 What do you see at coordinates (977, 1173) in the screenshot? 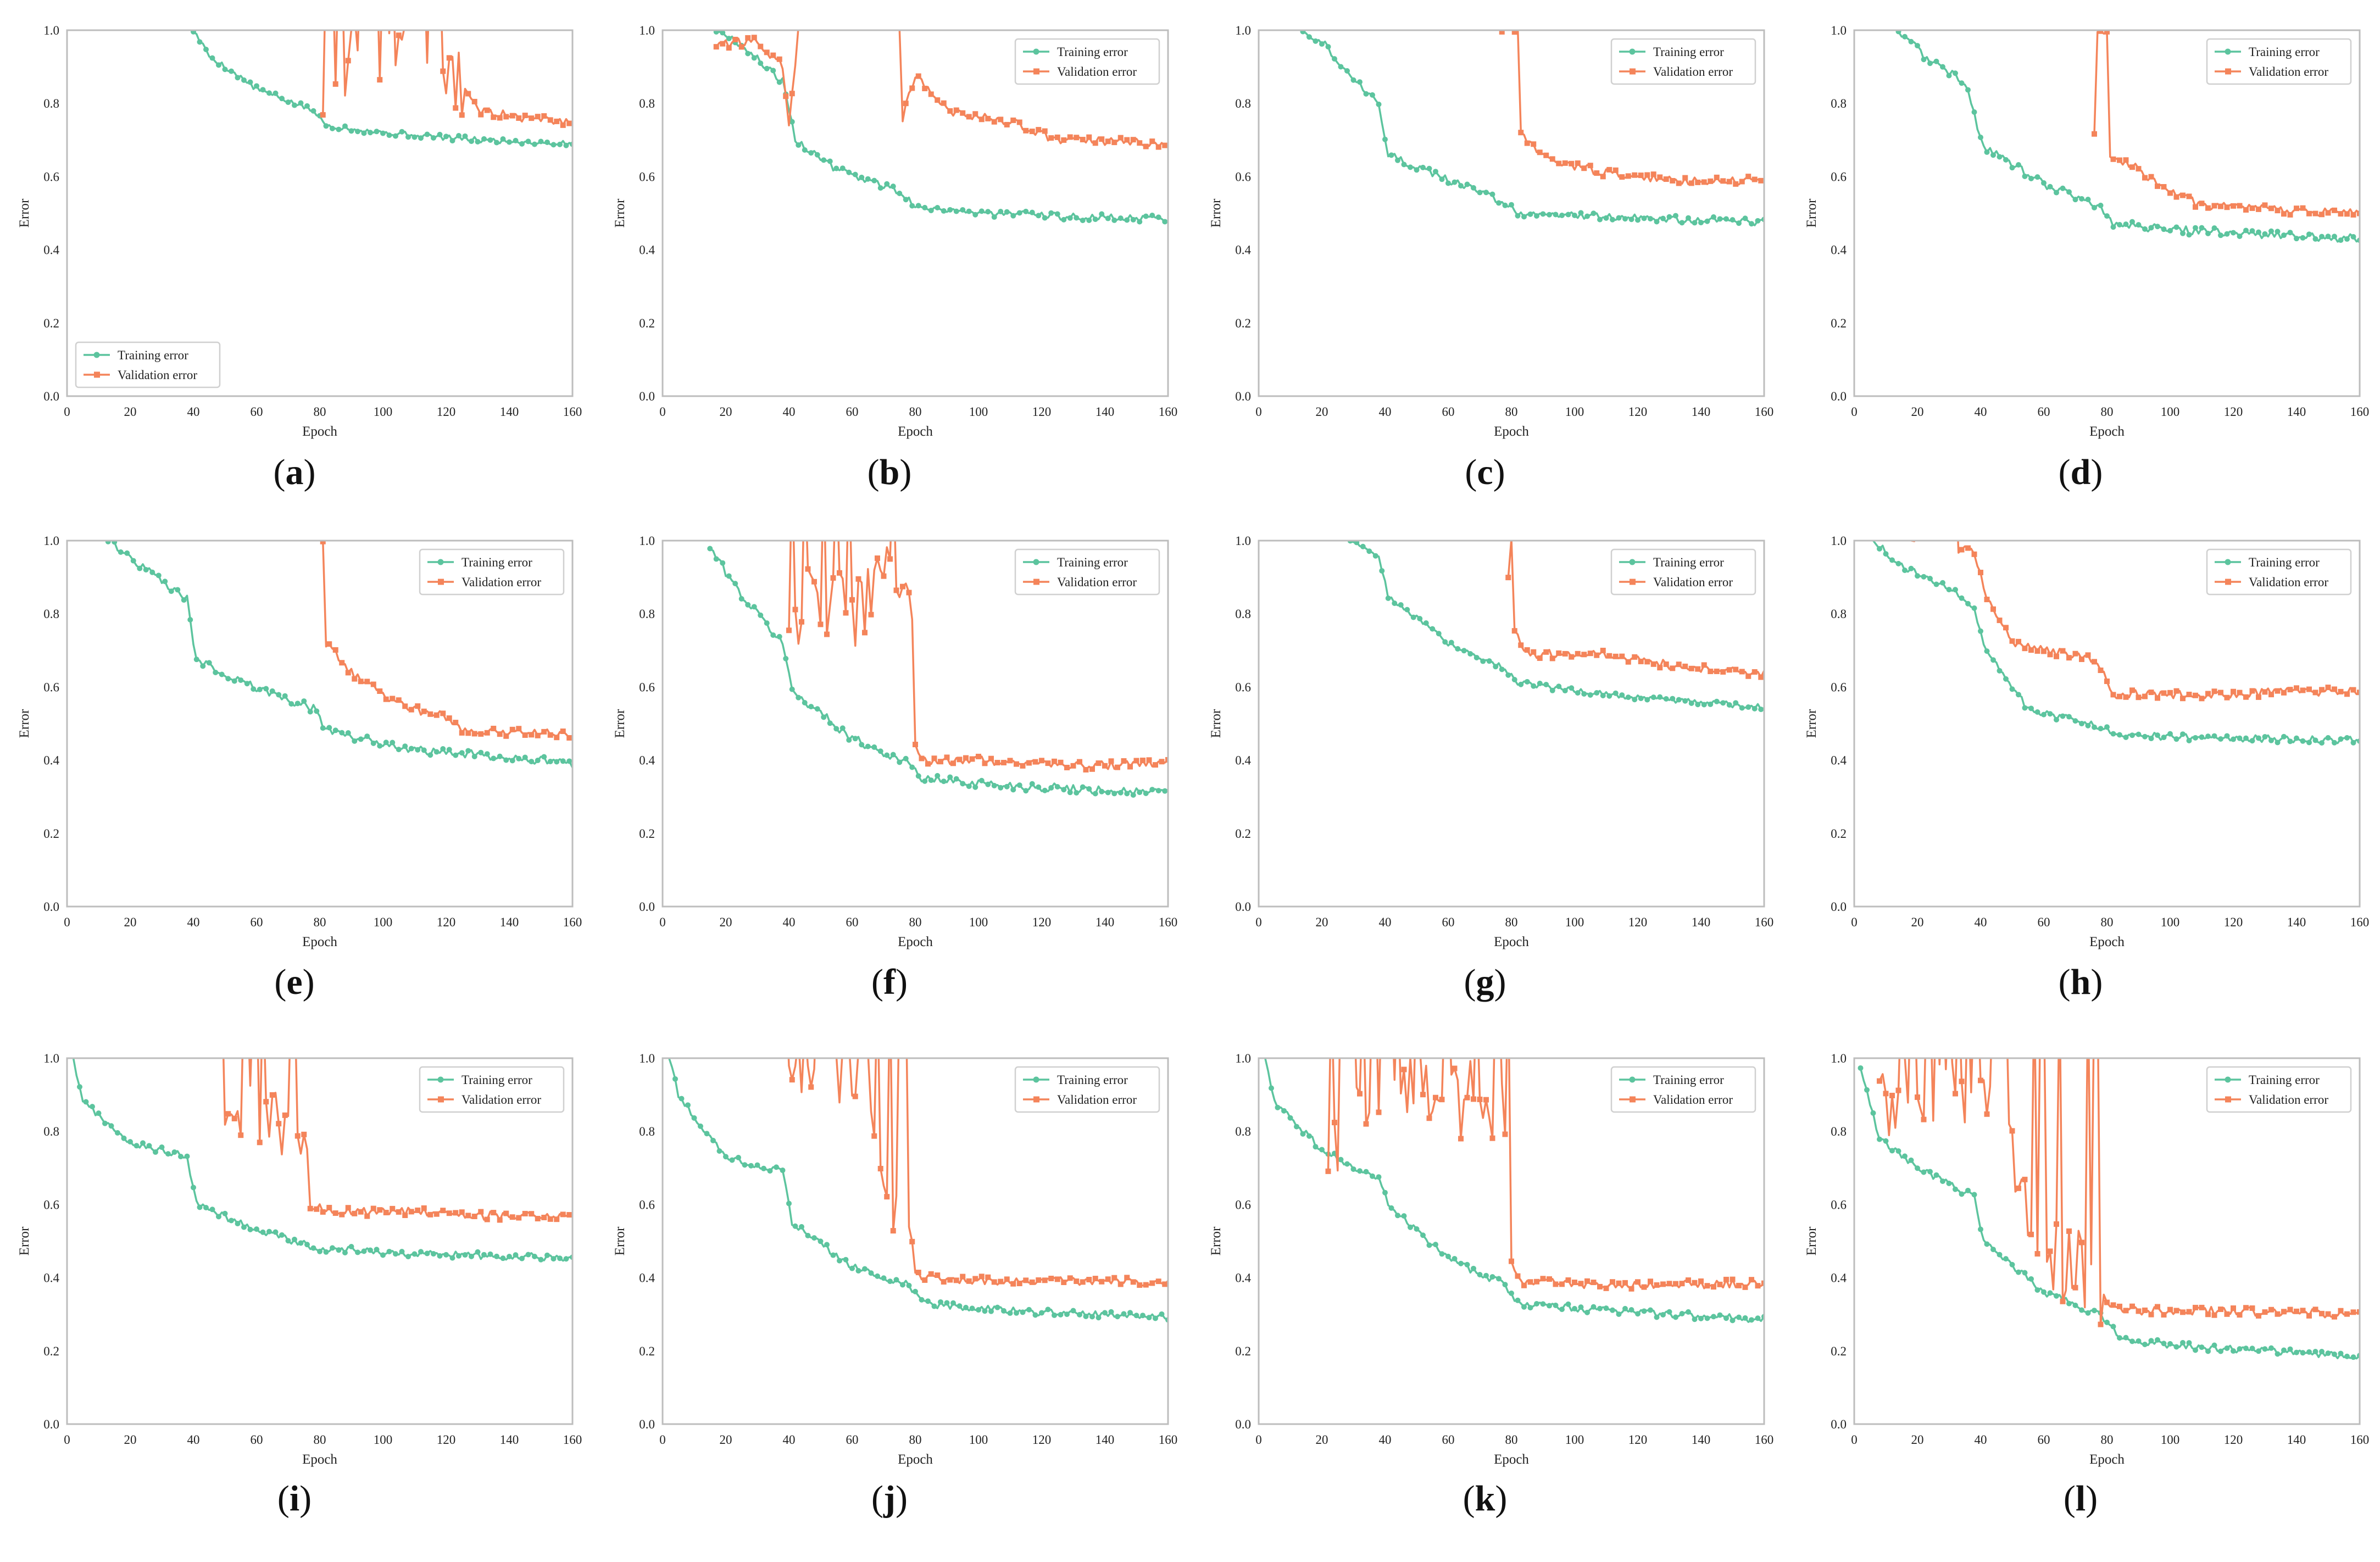
I see `series-line-validation` at bounding box center [977, 1173].